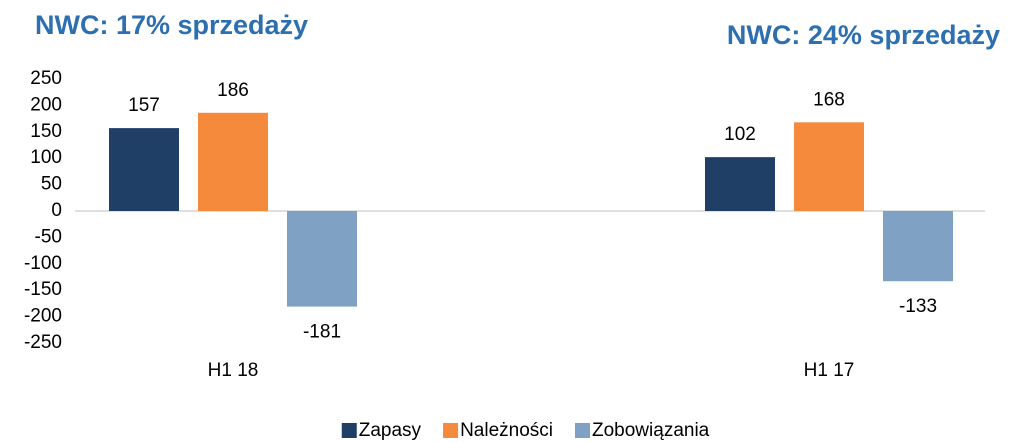 The height and width of the screenshot is (442, 1013). I want to click on legend-label: Zobowiązania, so click(651, 430).